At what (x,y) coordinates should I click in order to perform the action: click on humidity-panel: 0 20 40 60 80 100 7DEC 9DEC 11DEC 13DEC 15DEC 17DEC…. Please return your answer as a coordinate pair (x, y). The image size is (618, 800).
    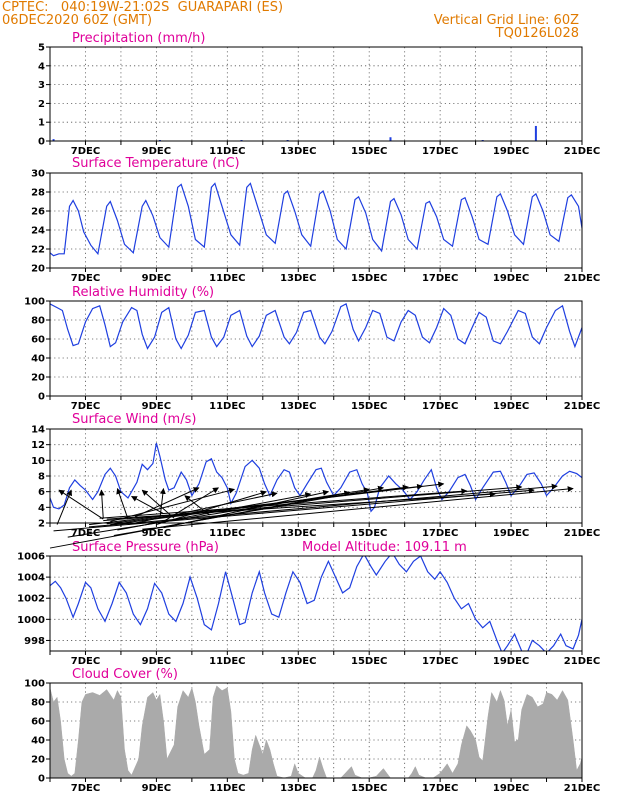
    Looking at the image, I should click on (312, 355).